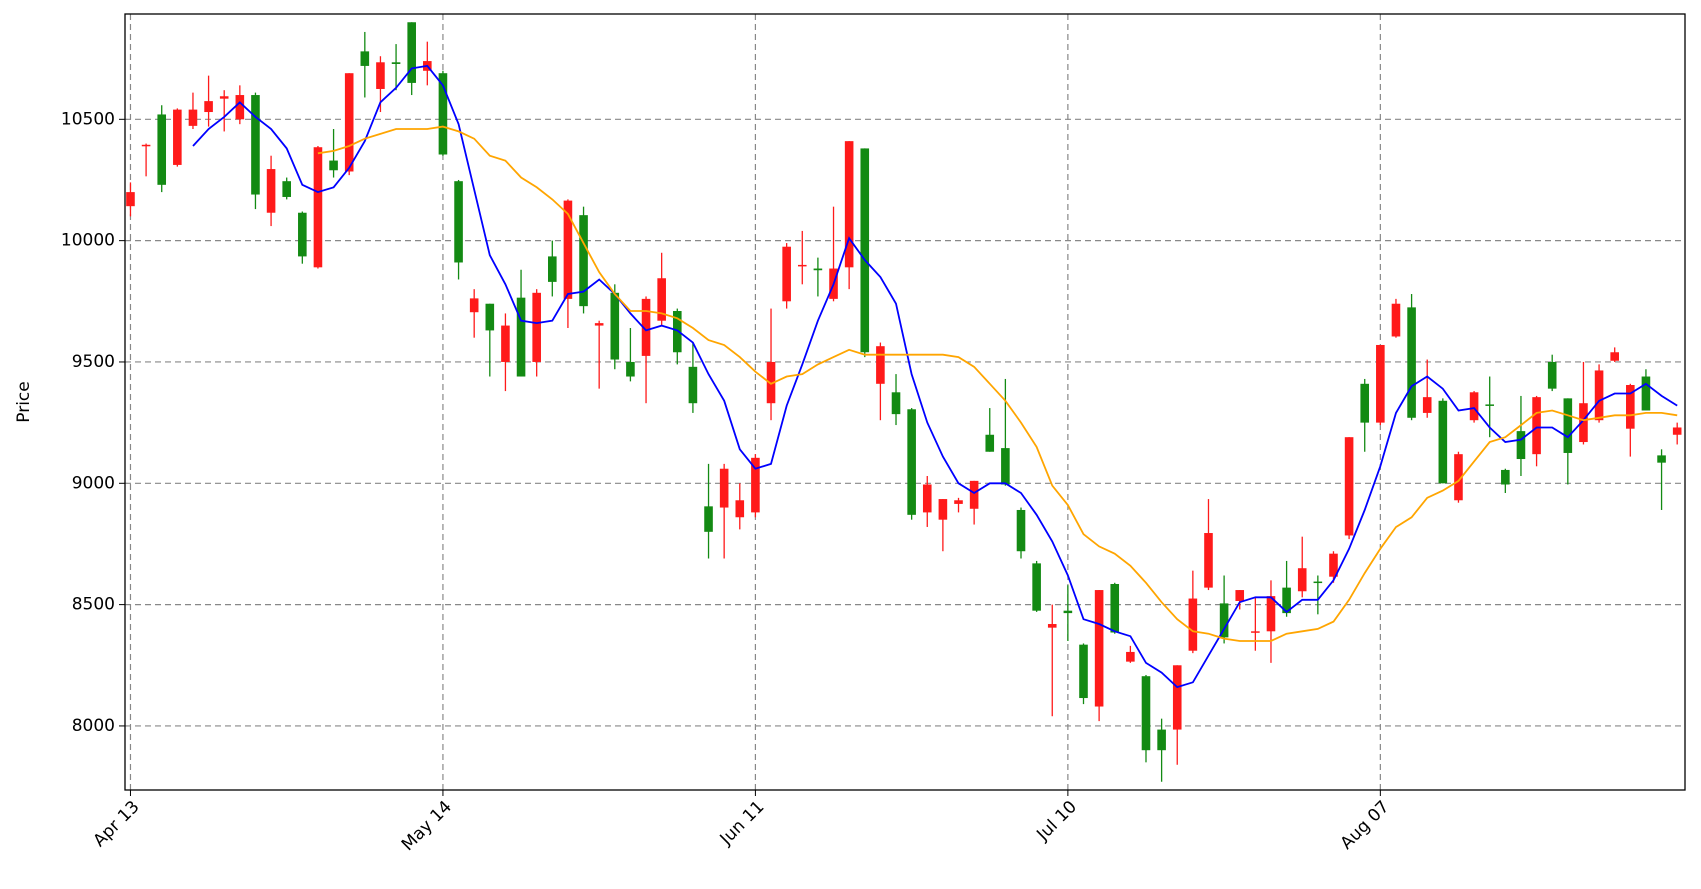 The height and width of the screenshot is (889, 1701). What do you see at coordinates (88, 119) in the screenshot?
I see `y-tick-label: 10500` at bounding box center [88, 119].